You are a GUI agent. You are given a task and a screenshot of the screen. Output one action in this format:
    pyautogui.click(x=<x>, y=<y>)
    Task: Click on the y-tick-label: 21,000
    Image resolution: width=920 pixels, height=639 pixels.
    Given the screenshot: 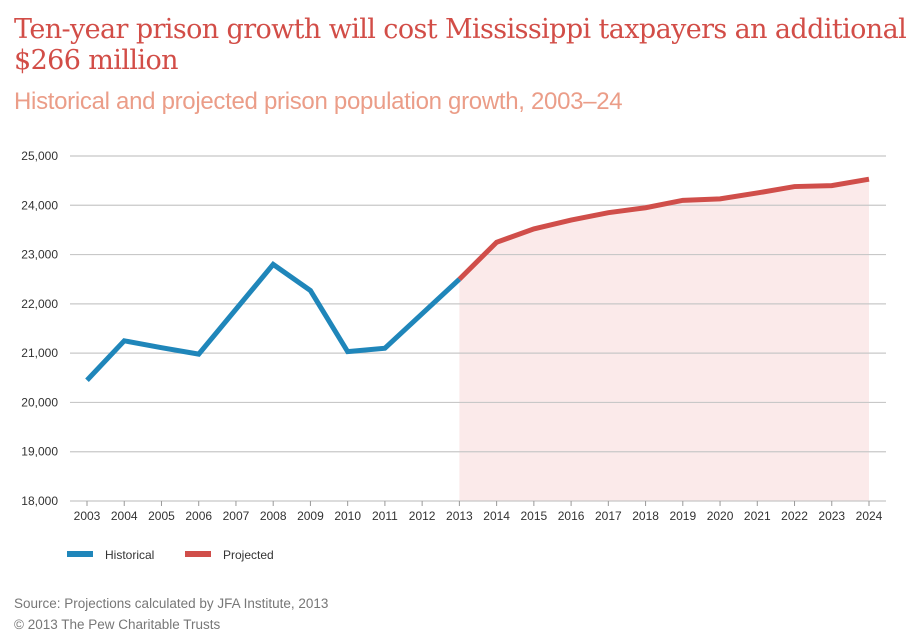 What is the action you would take?
    pyautogui.click(x=39, y=353)
    